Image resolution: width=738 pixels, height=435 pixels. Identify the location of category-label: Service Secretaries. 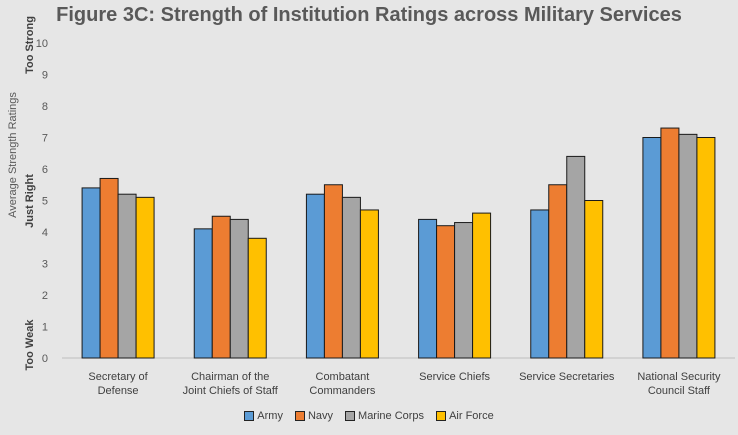
(567, 377).